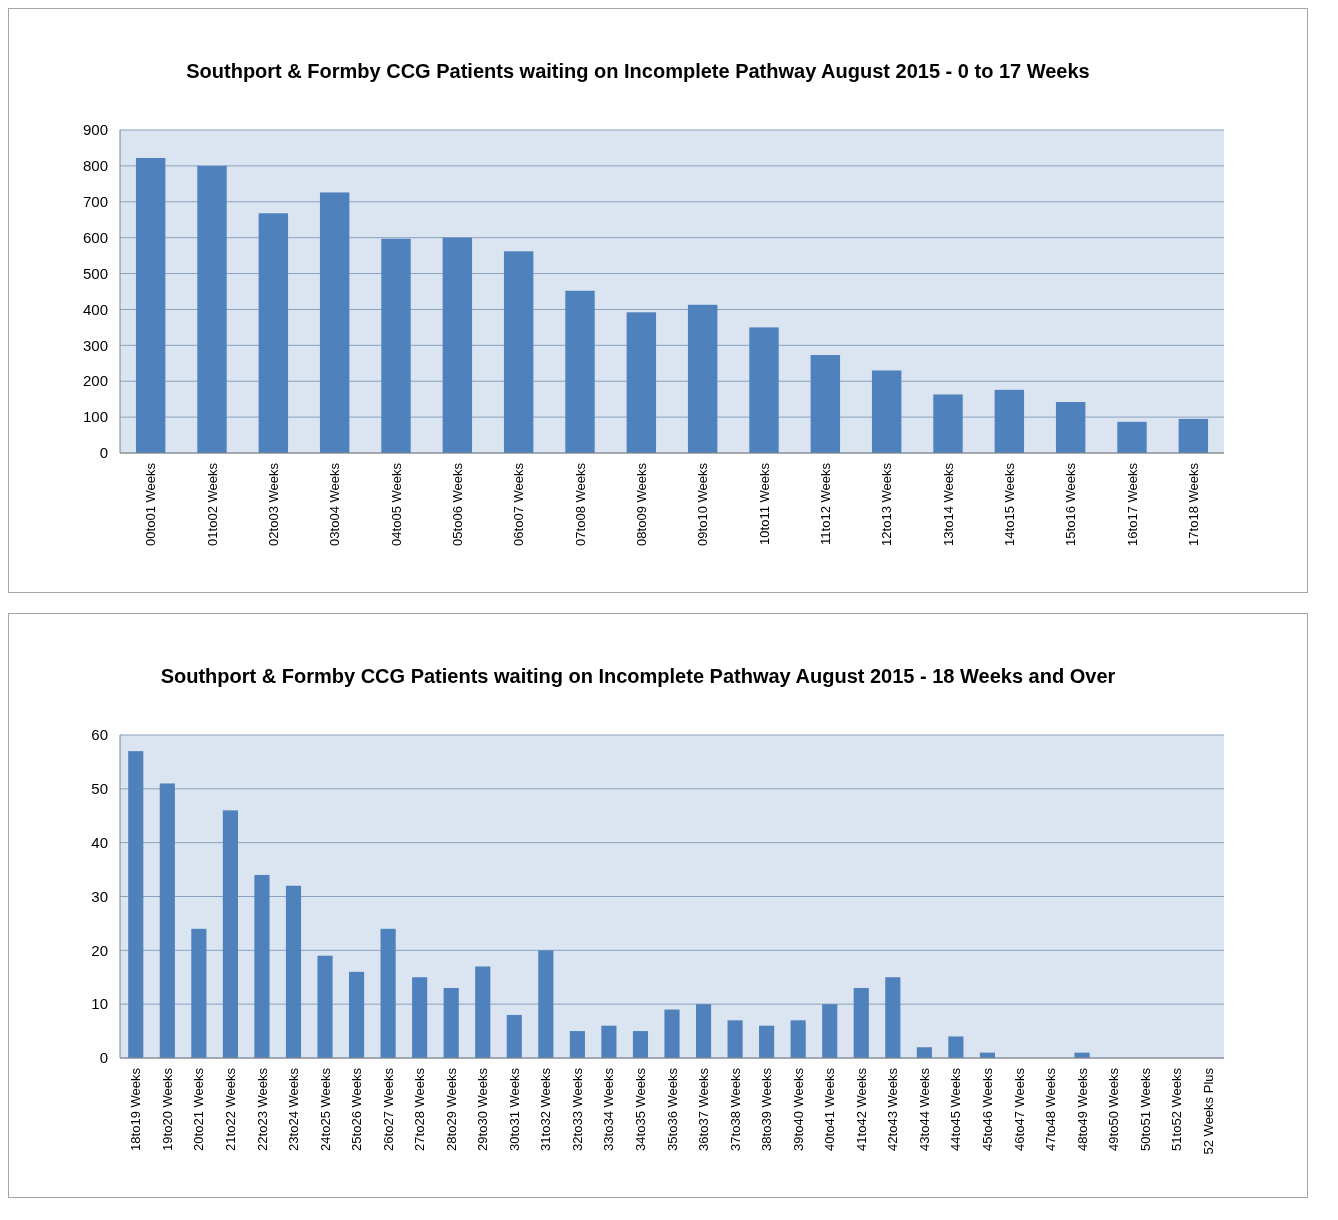  Describe the element at coordinates (151, 504) in the screenshot. I see `x-tick-label: 00to01 Weeks` at that location.